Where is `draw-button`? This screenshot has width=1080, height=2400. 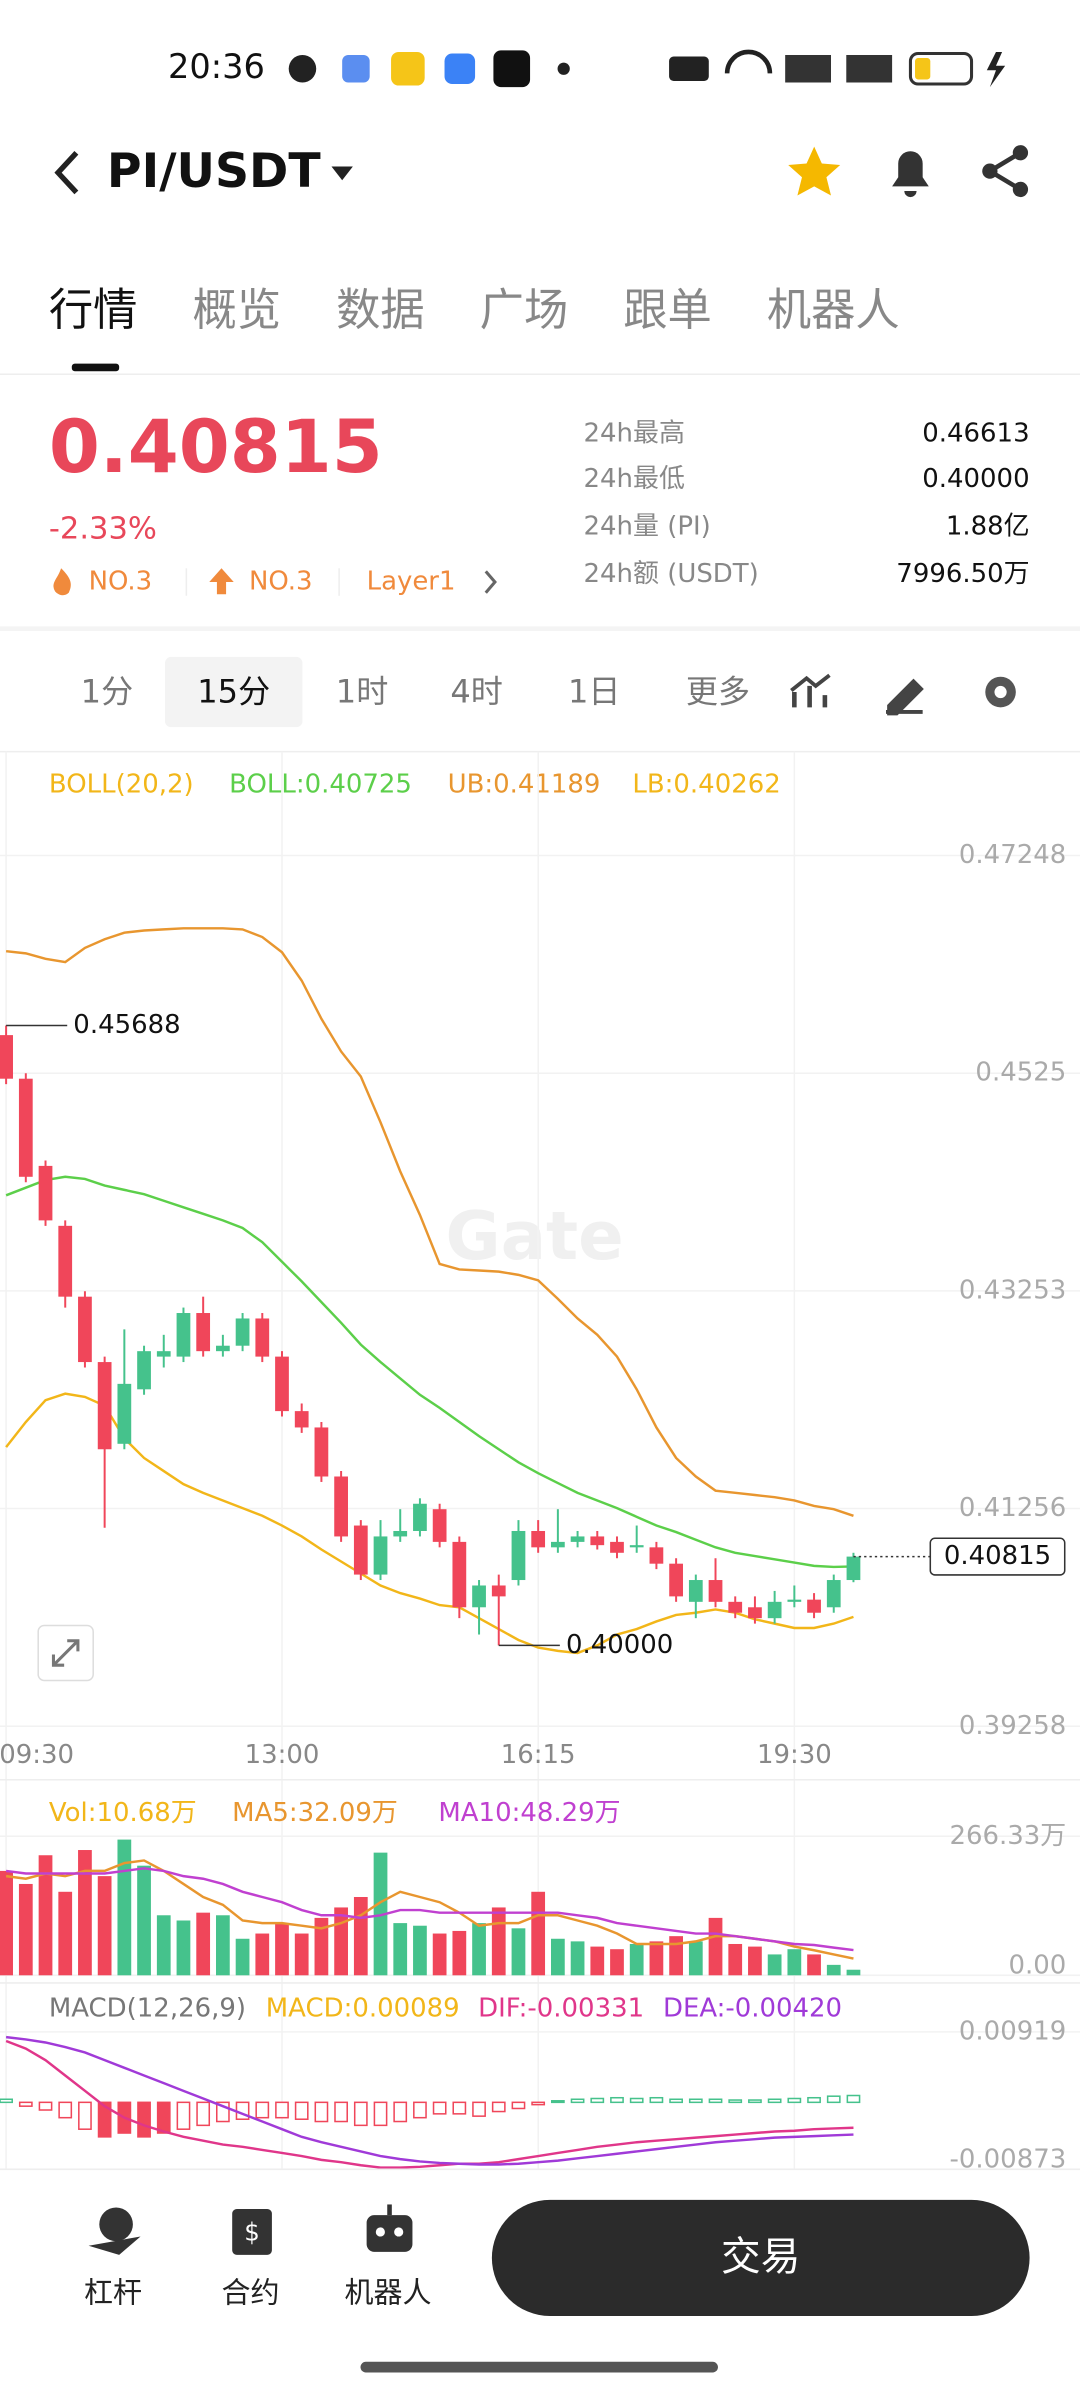 draw-button is located at coordinates (904, 697).